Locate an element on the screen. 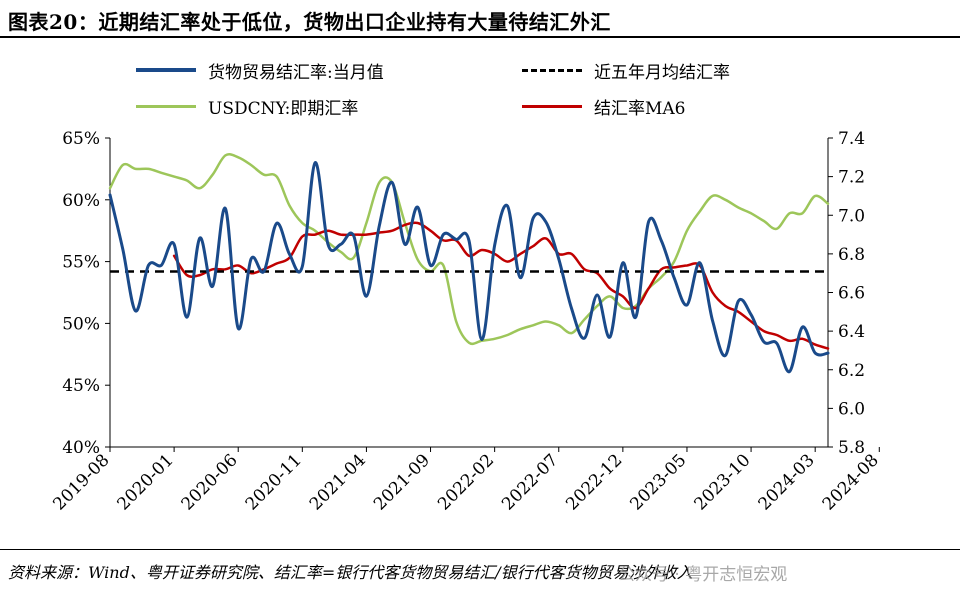 The height and width of the screenshot is (612, 960). y-right-tick-label: 6.6 is located at coordinates (851, 294).